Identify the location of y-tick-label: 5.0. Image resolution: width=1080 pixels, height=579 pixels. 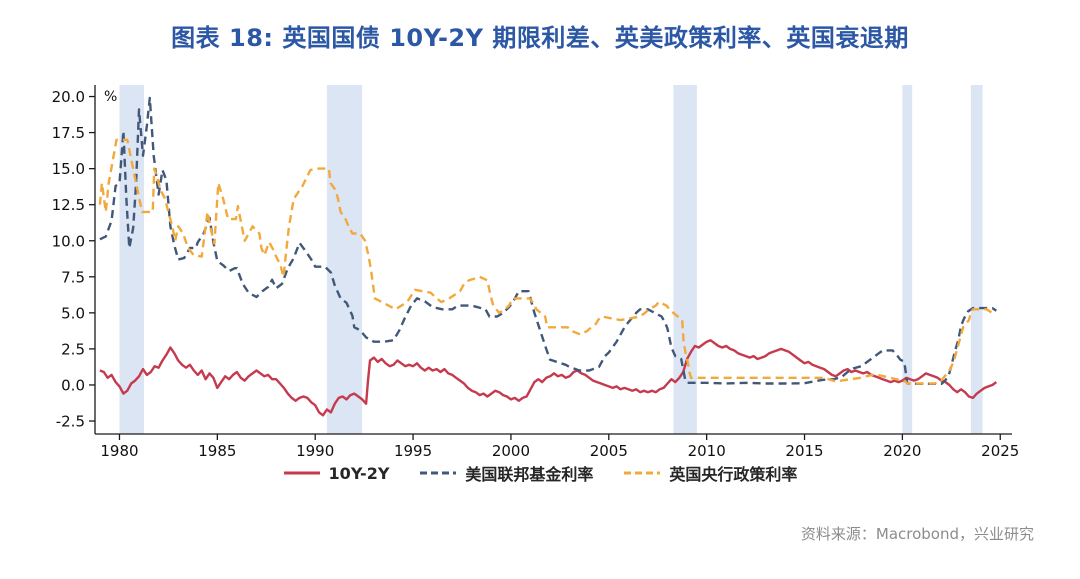
(73, 313).